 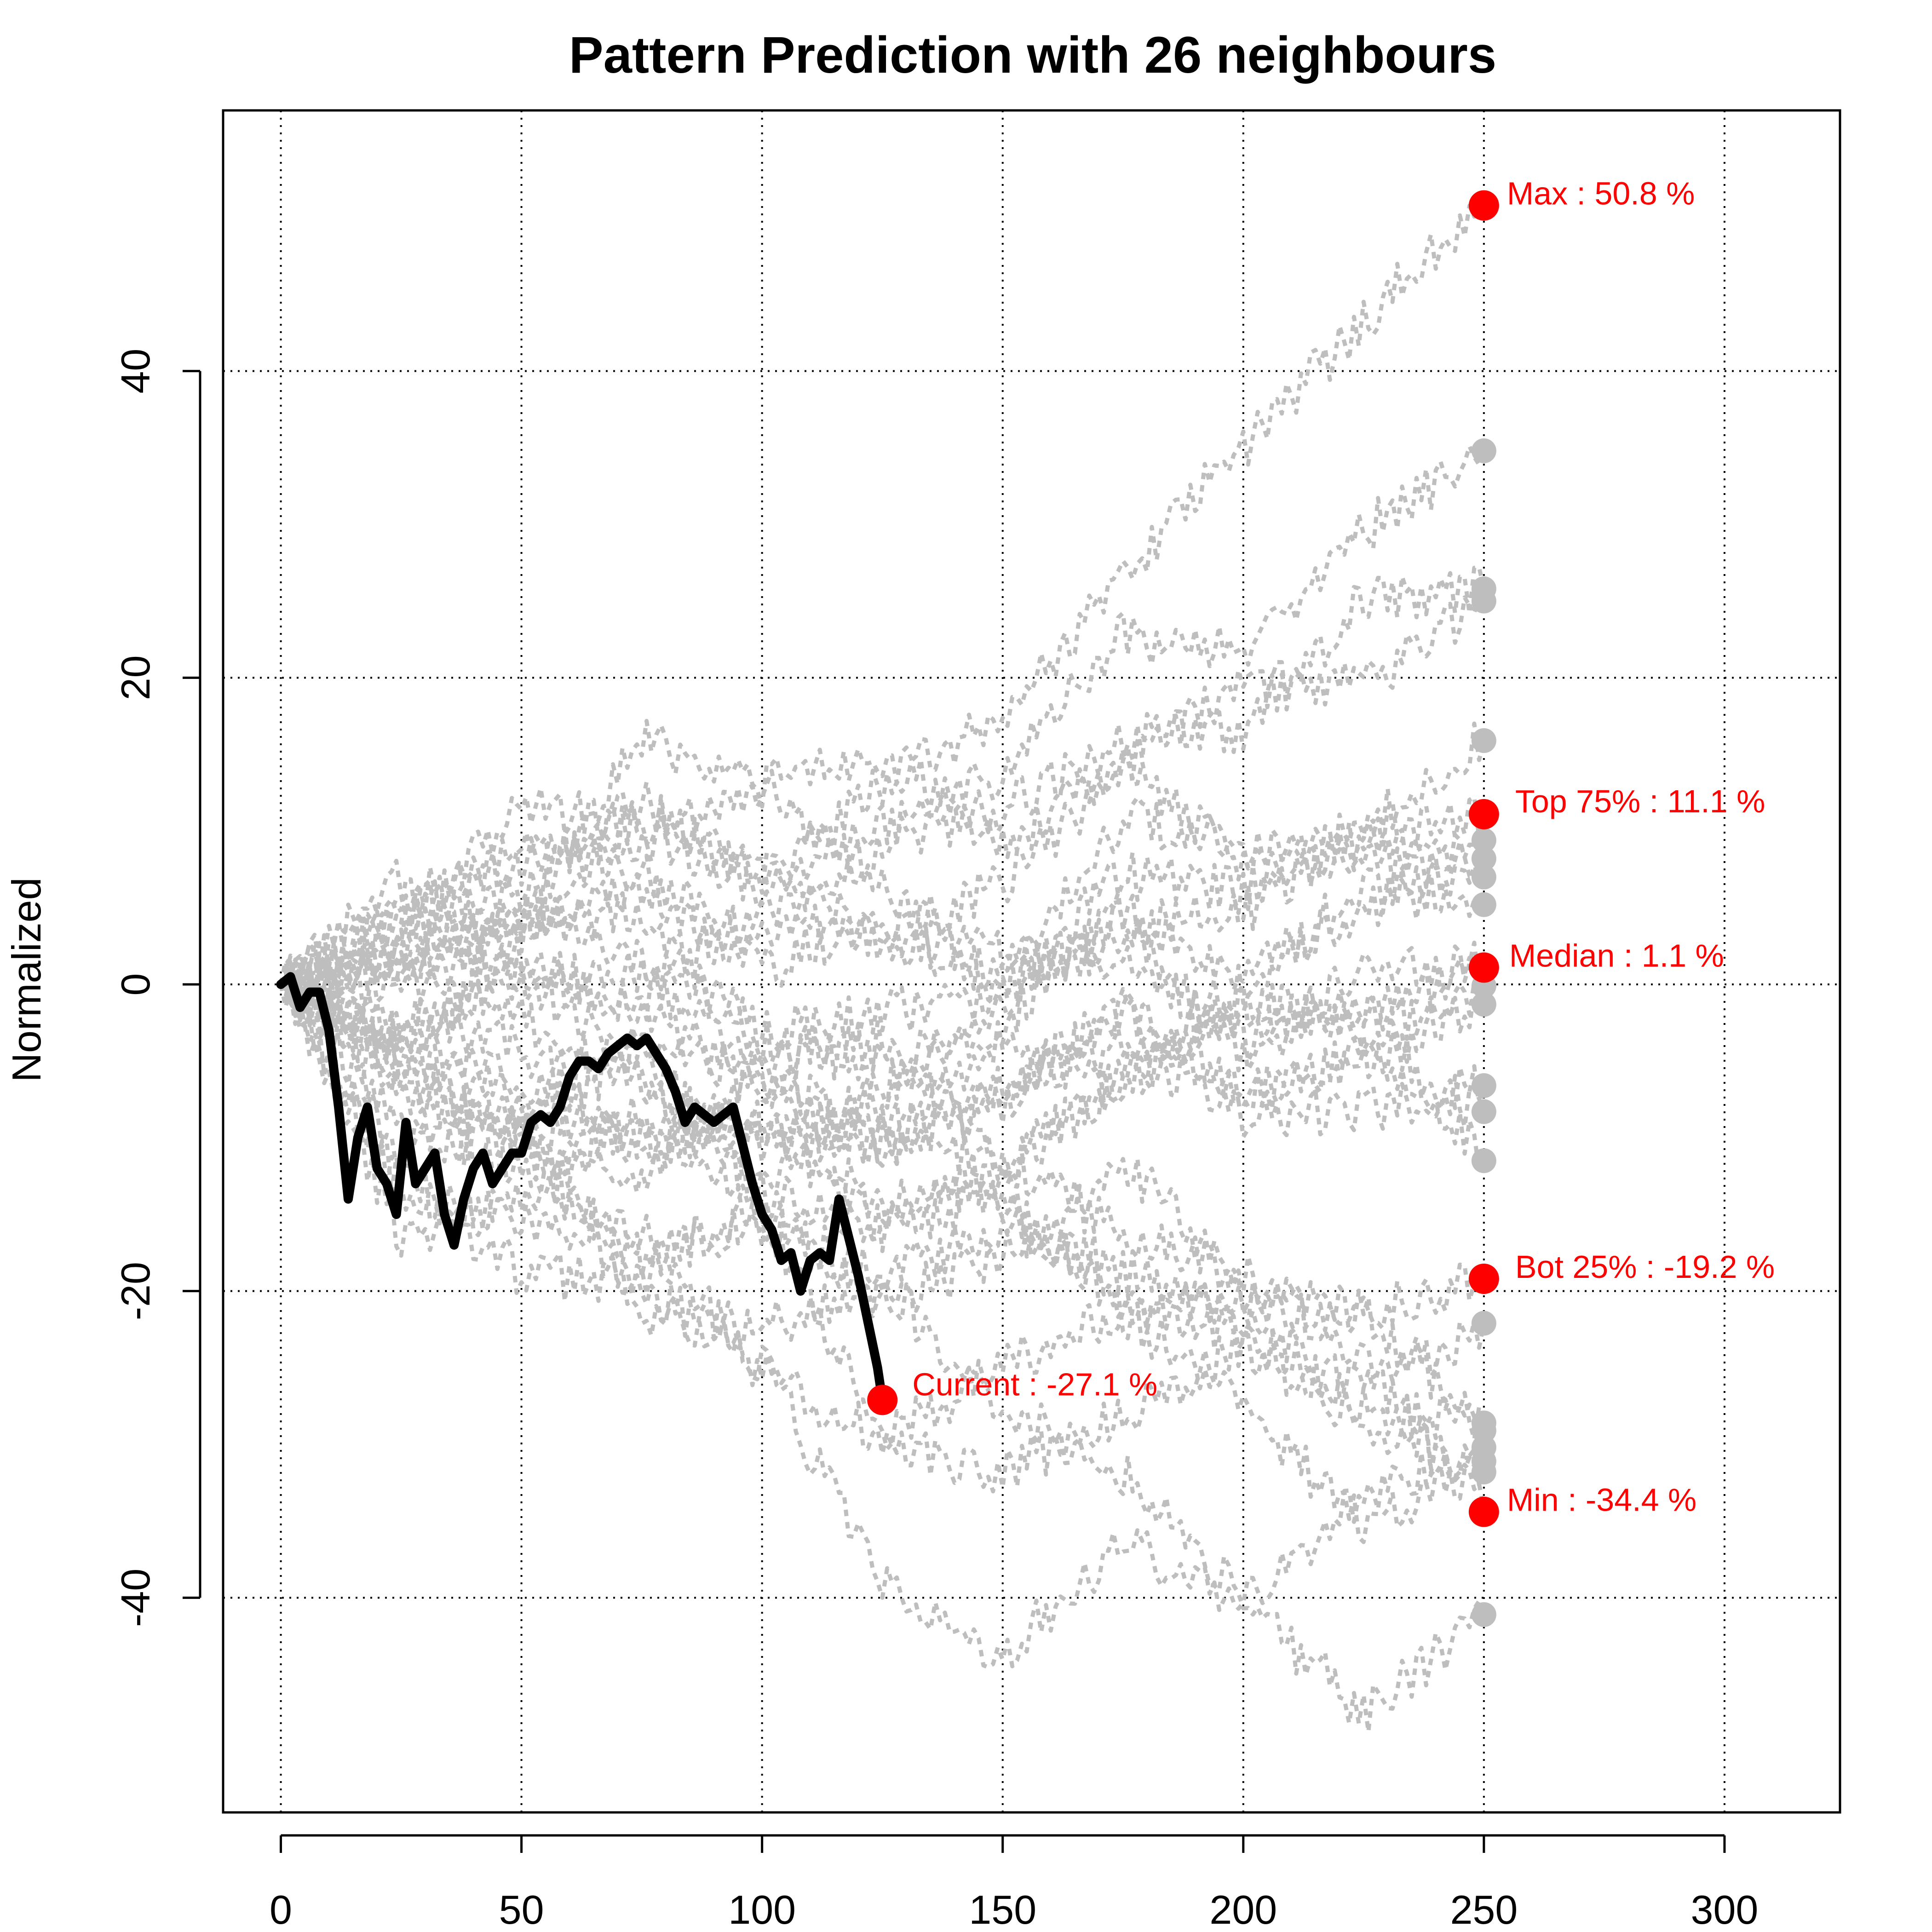 I want to click on x-tick-label-100: 100, so click(x=762, y=1909).